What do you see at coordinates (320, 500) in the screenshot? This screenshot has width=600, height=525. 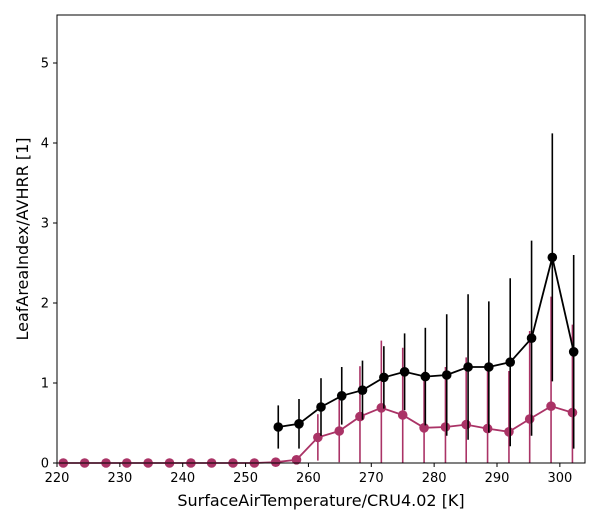 I see `x-axis-label: SurfaceAirTemperature/CRU4.02 [K]` at bounding box center [320, 500].